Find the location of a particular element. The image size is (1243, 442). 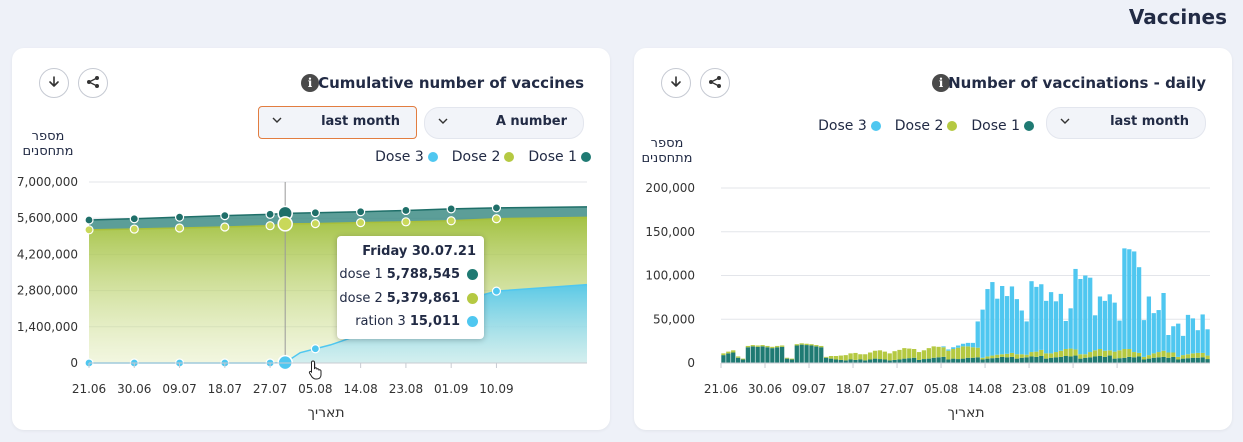

marker-dose3 is located at coordinates (315, 349).